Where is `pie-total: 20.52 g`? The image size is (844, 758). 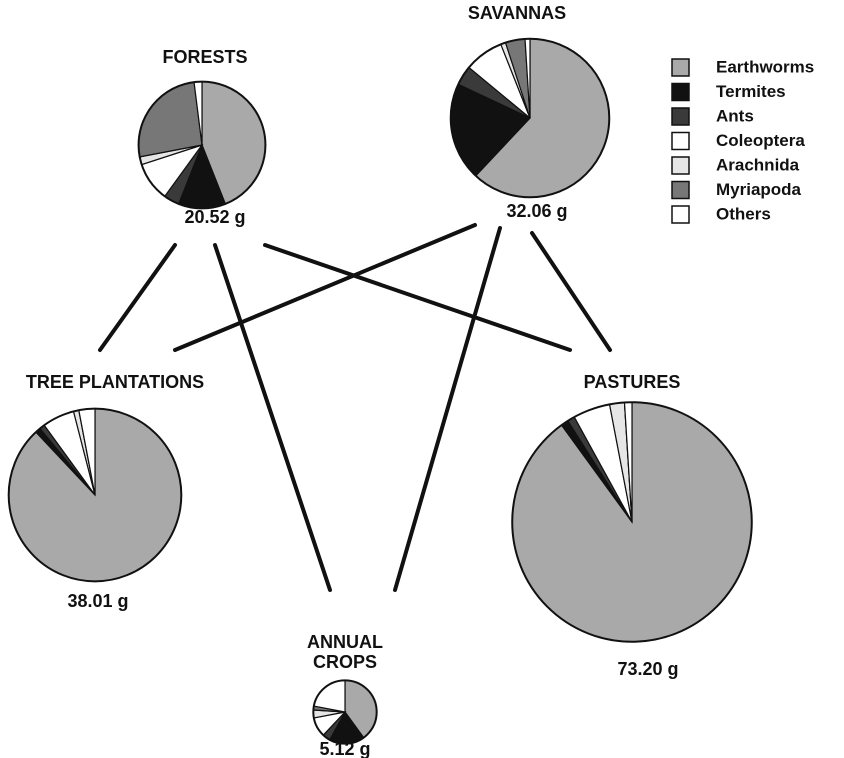 pie-total: 20.52 g is located at coordinates (214, 217).